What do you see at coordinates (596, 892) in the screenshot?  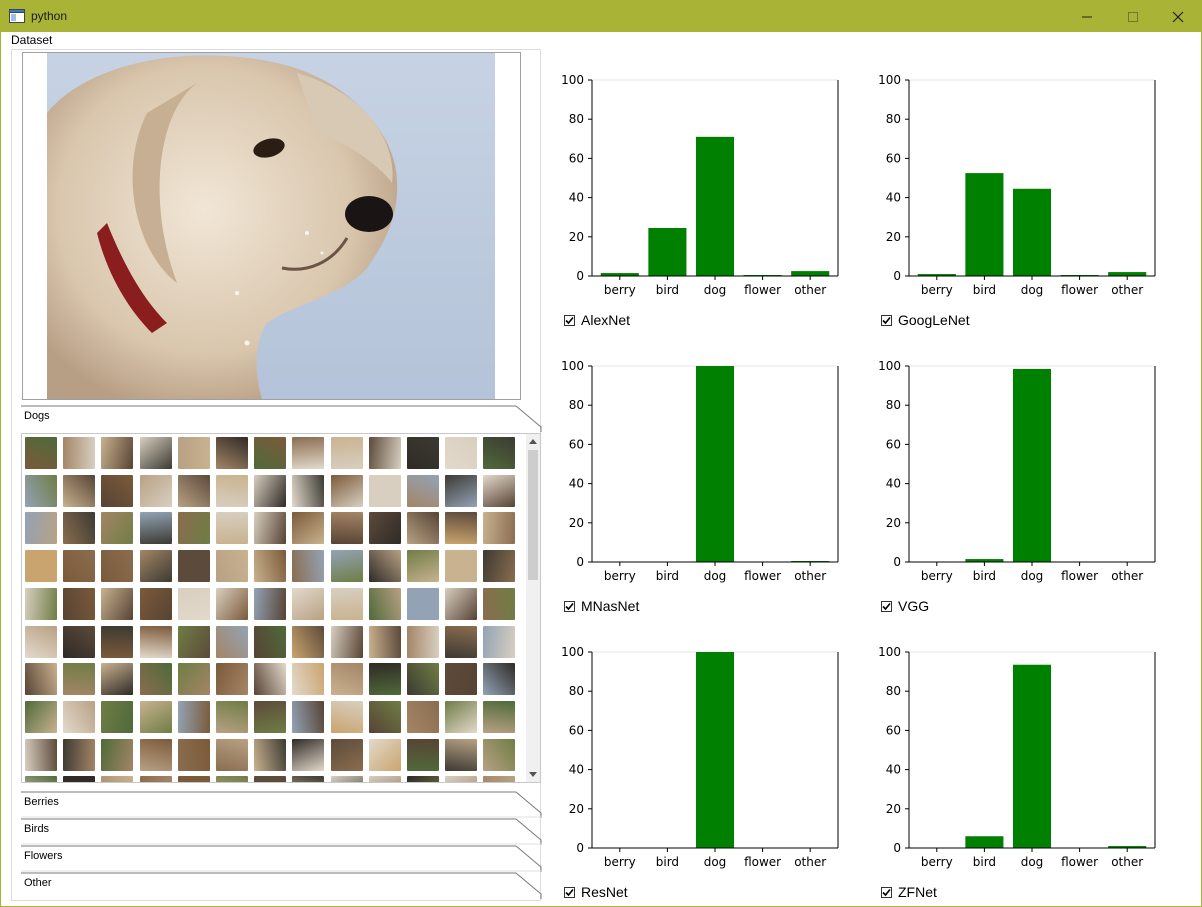 I see `model-toggle-resnet: ResNet` at bounding box center [596, 892].